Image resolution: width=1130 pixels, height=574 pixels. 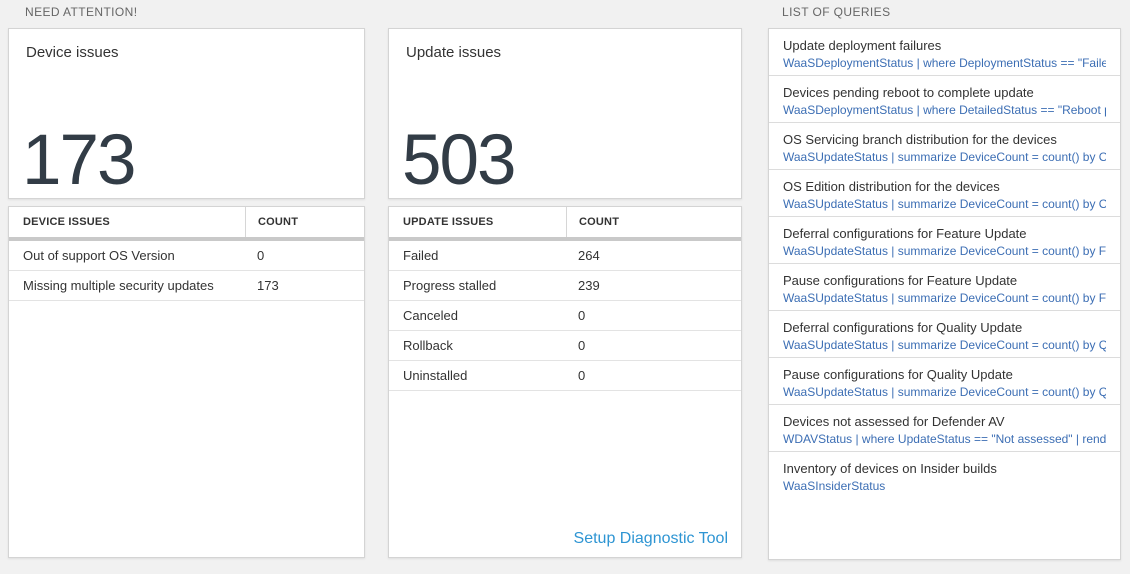 I want to click on row-label: Failed, so click(x=421, y=255).